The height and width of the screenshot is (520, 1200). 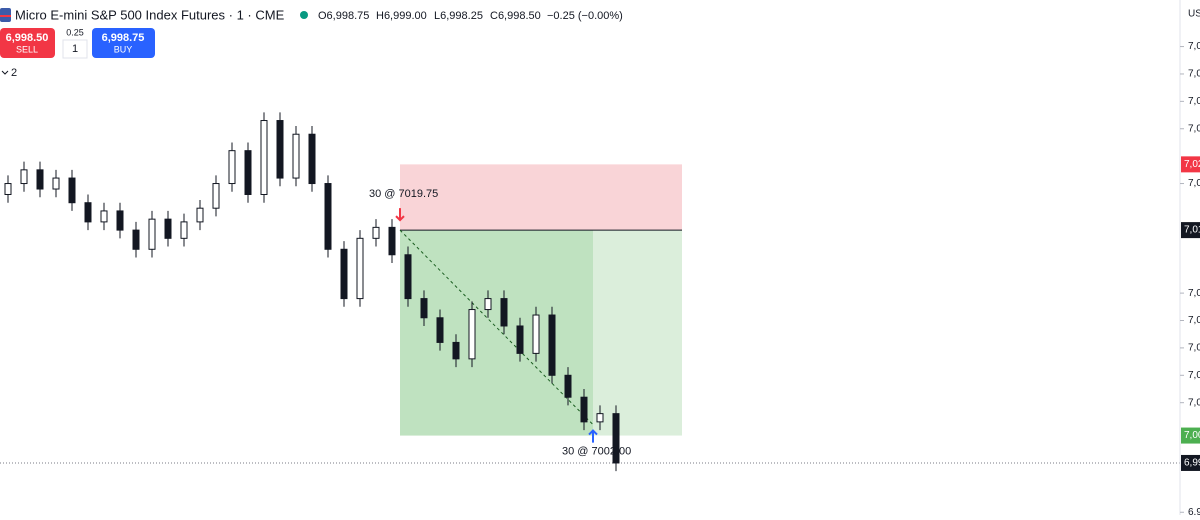 I want to click on low: L6,998.25, so click(x=458, y=16).